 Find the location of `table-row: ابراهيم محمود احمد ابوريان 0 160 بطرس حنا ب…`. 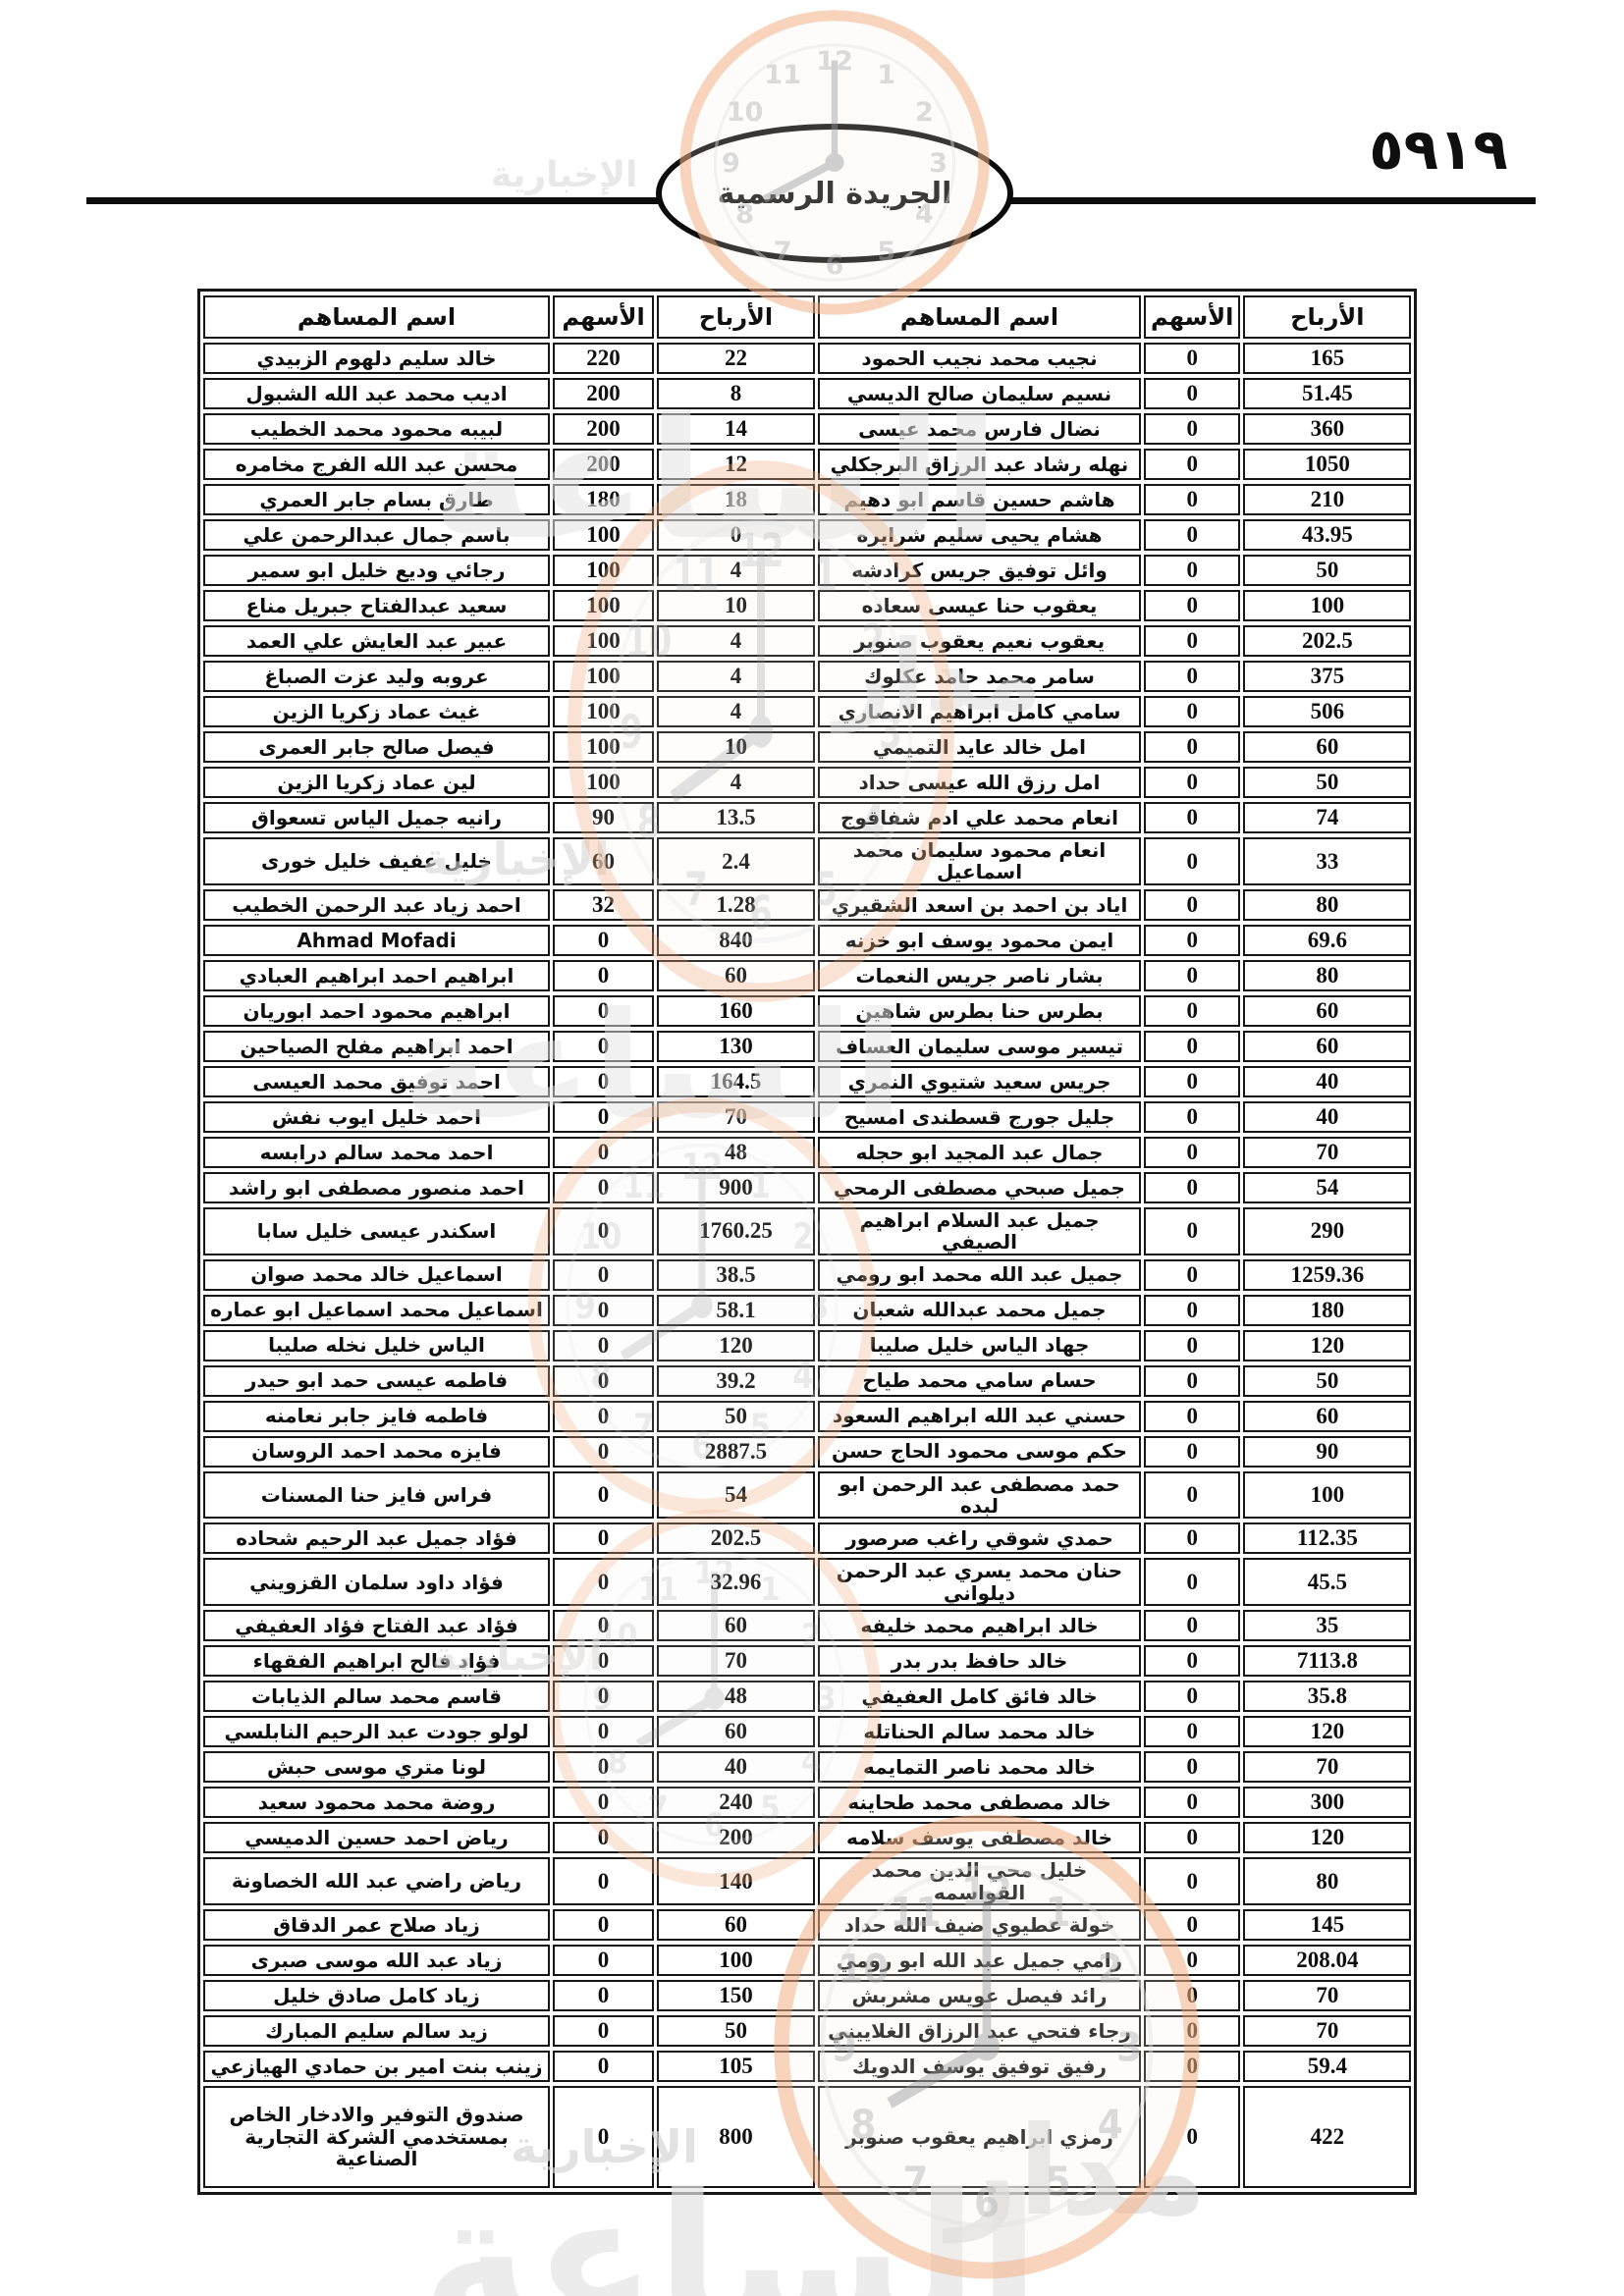

table-row: ابراهيم محمود احمد ابوريان 0 160 بطرس حنا ب… is located at coordinates (807, 1010).